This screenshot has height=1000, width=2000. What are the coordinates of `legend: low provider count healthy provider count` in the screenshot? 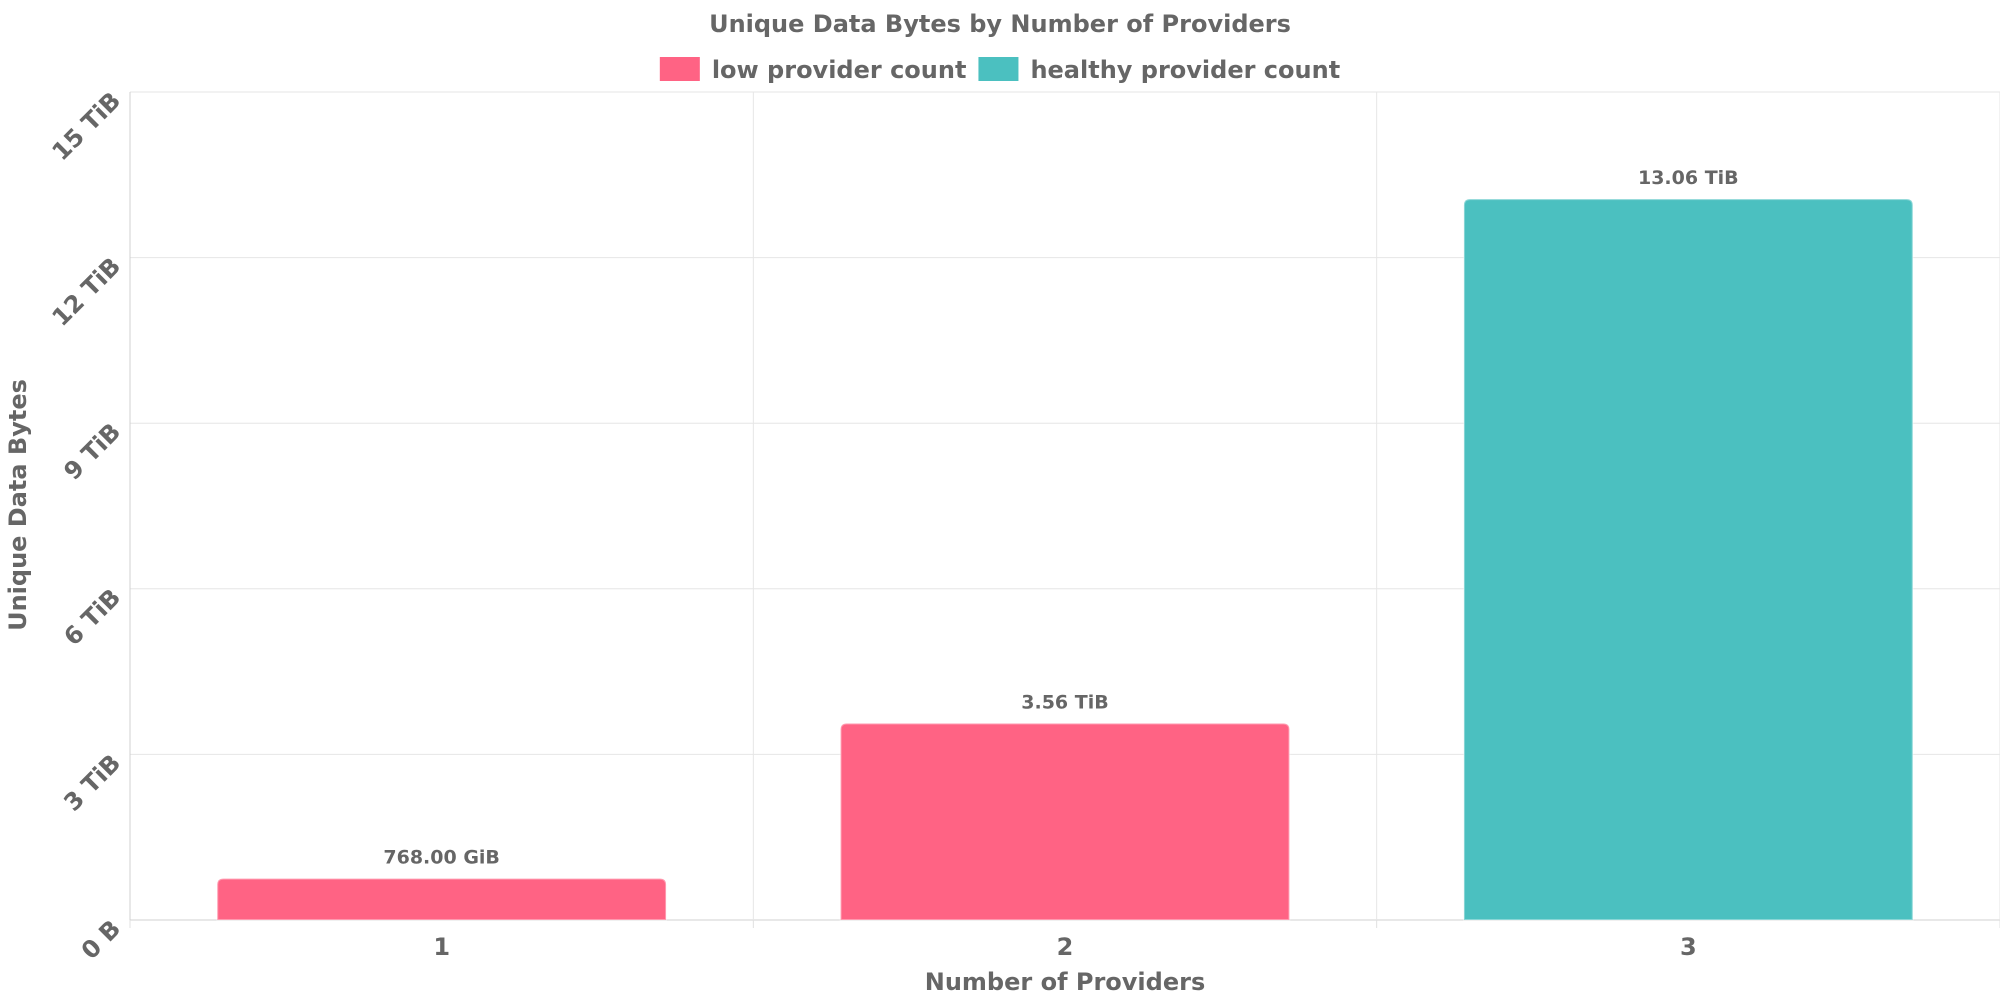 It's located at (999, 70).